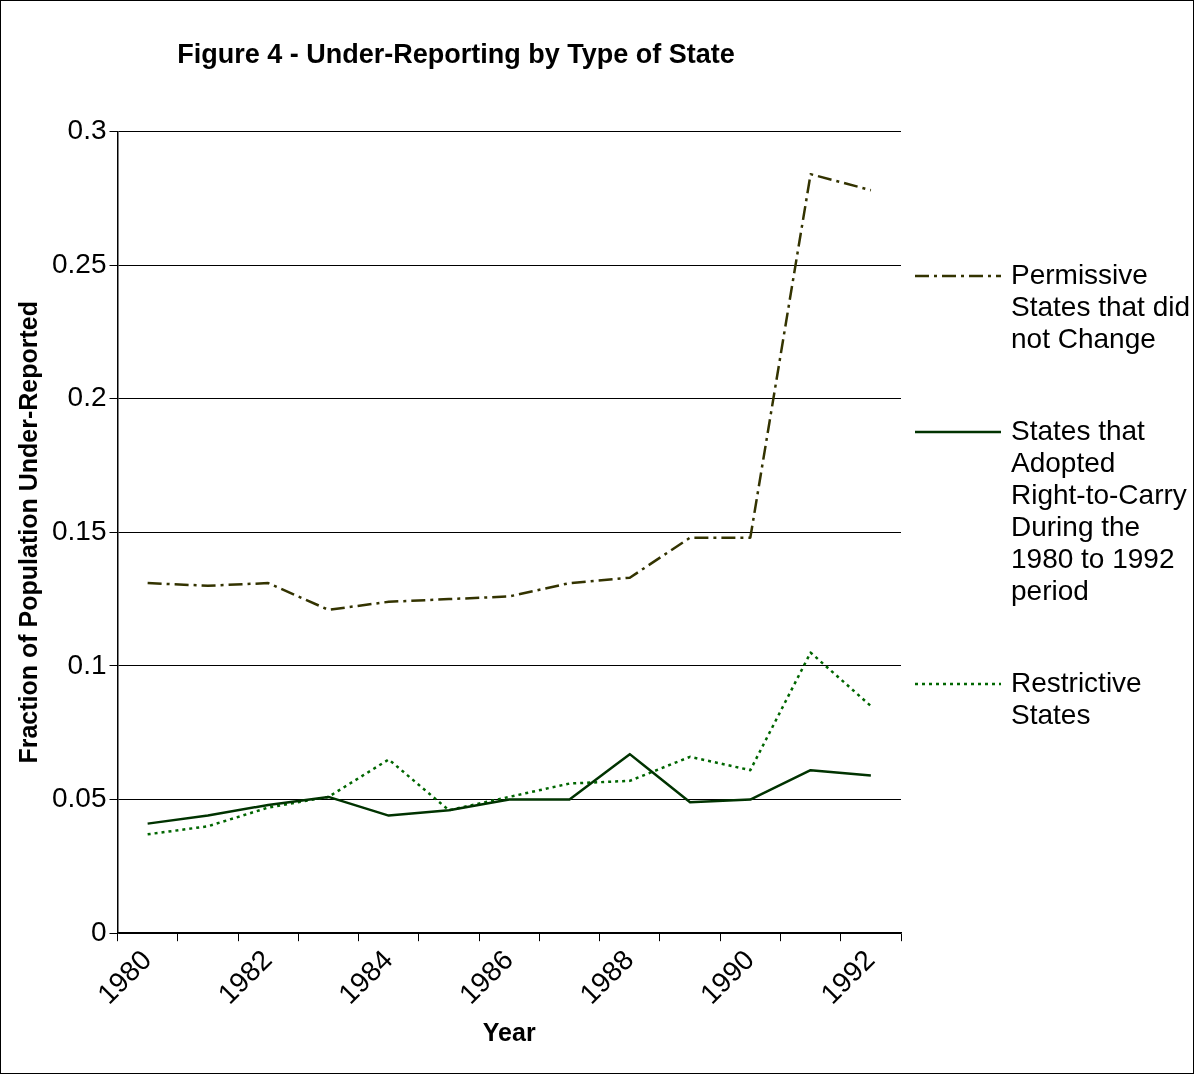  Describe the element at coordinates (1101, 307) in the screenshot. I see `legend-label: Permissive States that did not Change` at that location.